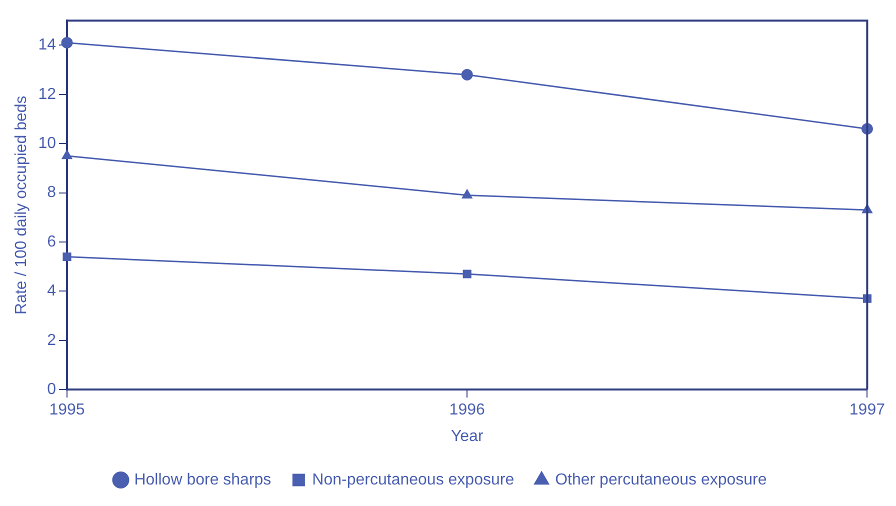 Image resolution: width=896 pixels, height=506 pixels. Describe the element at coordinates (51, 241) in the screenshot. I see `y-tick-label: 6` at that location.